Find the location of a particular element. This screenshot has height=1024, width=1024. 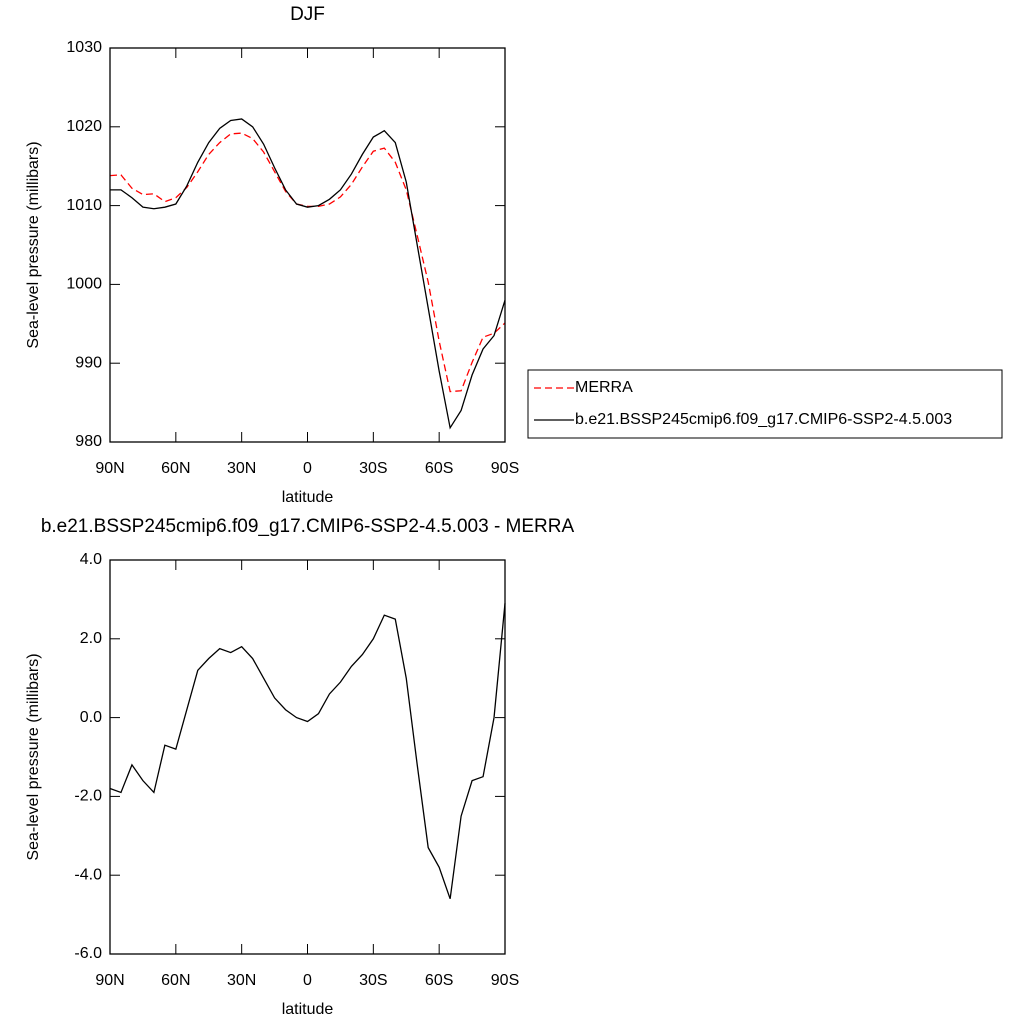

y-tick-label: 1030 is located at coordinates (84, 47).